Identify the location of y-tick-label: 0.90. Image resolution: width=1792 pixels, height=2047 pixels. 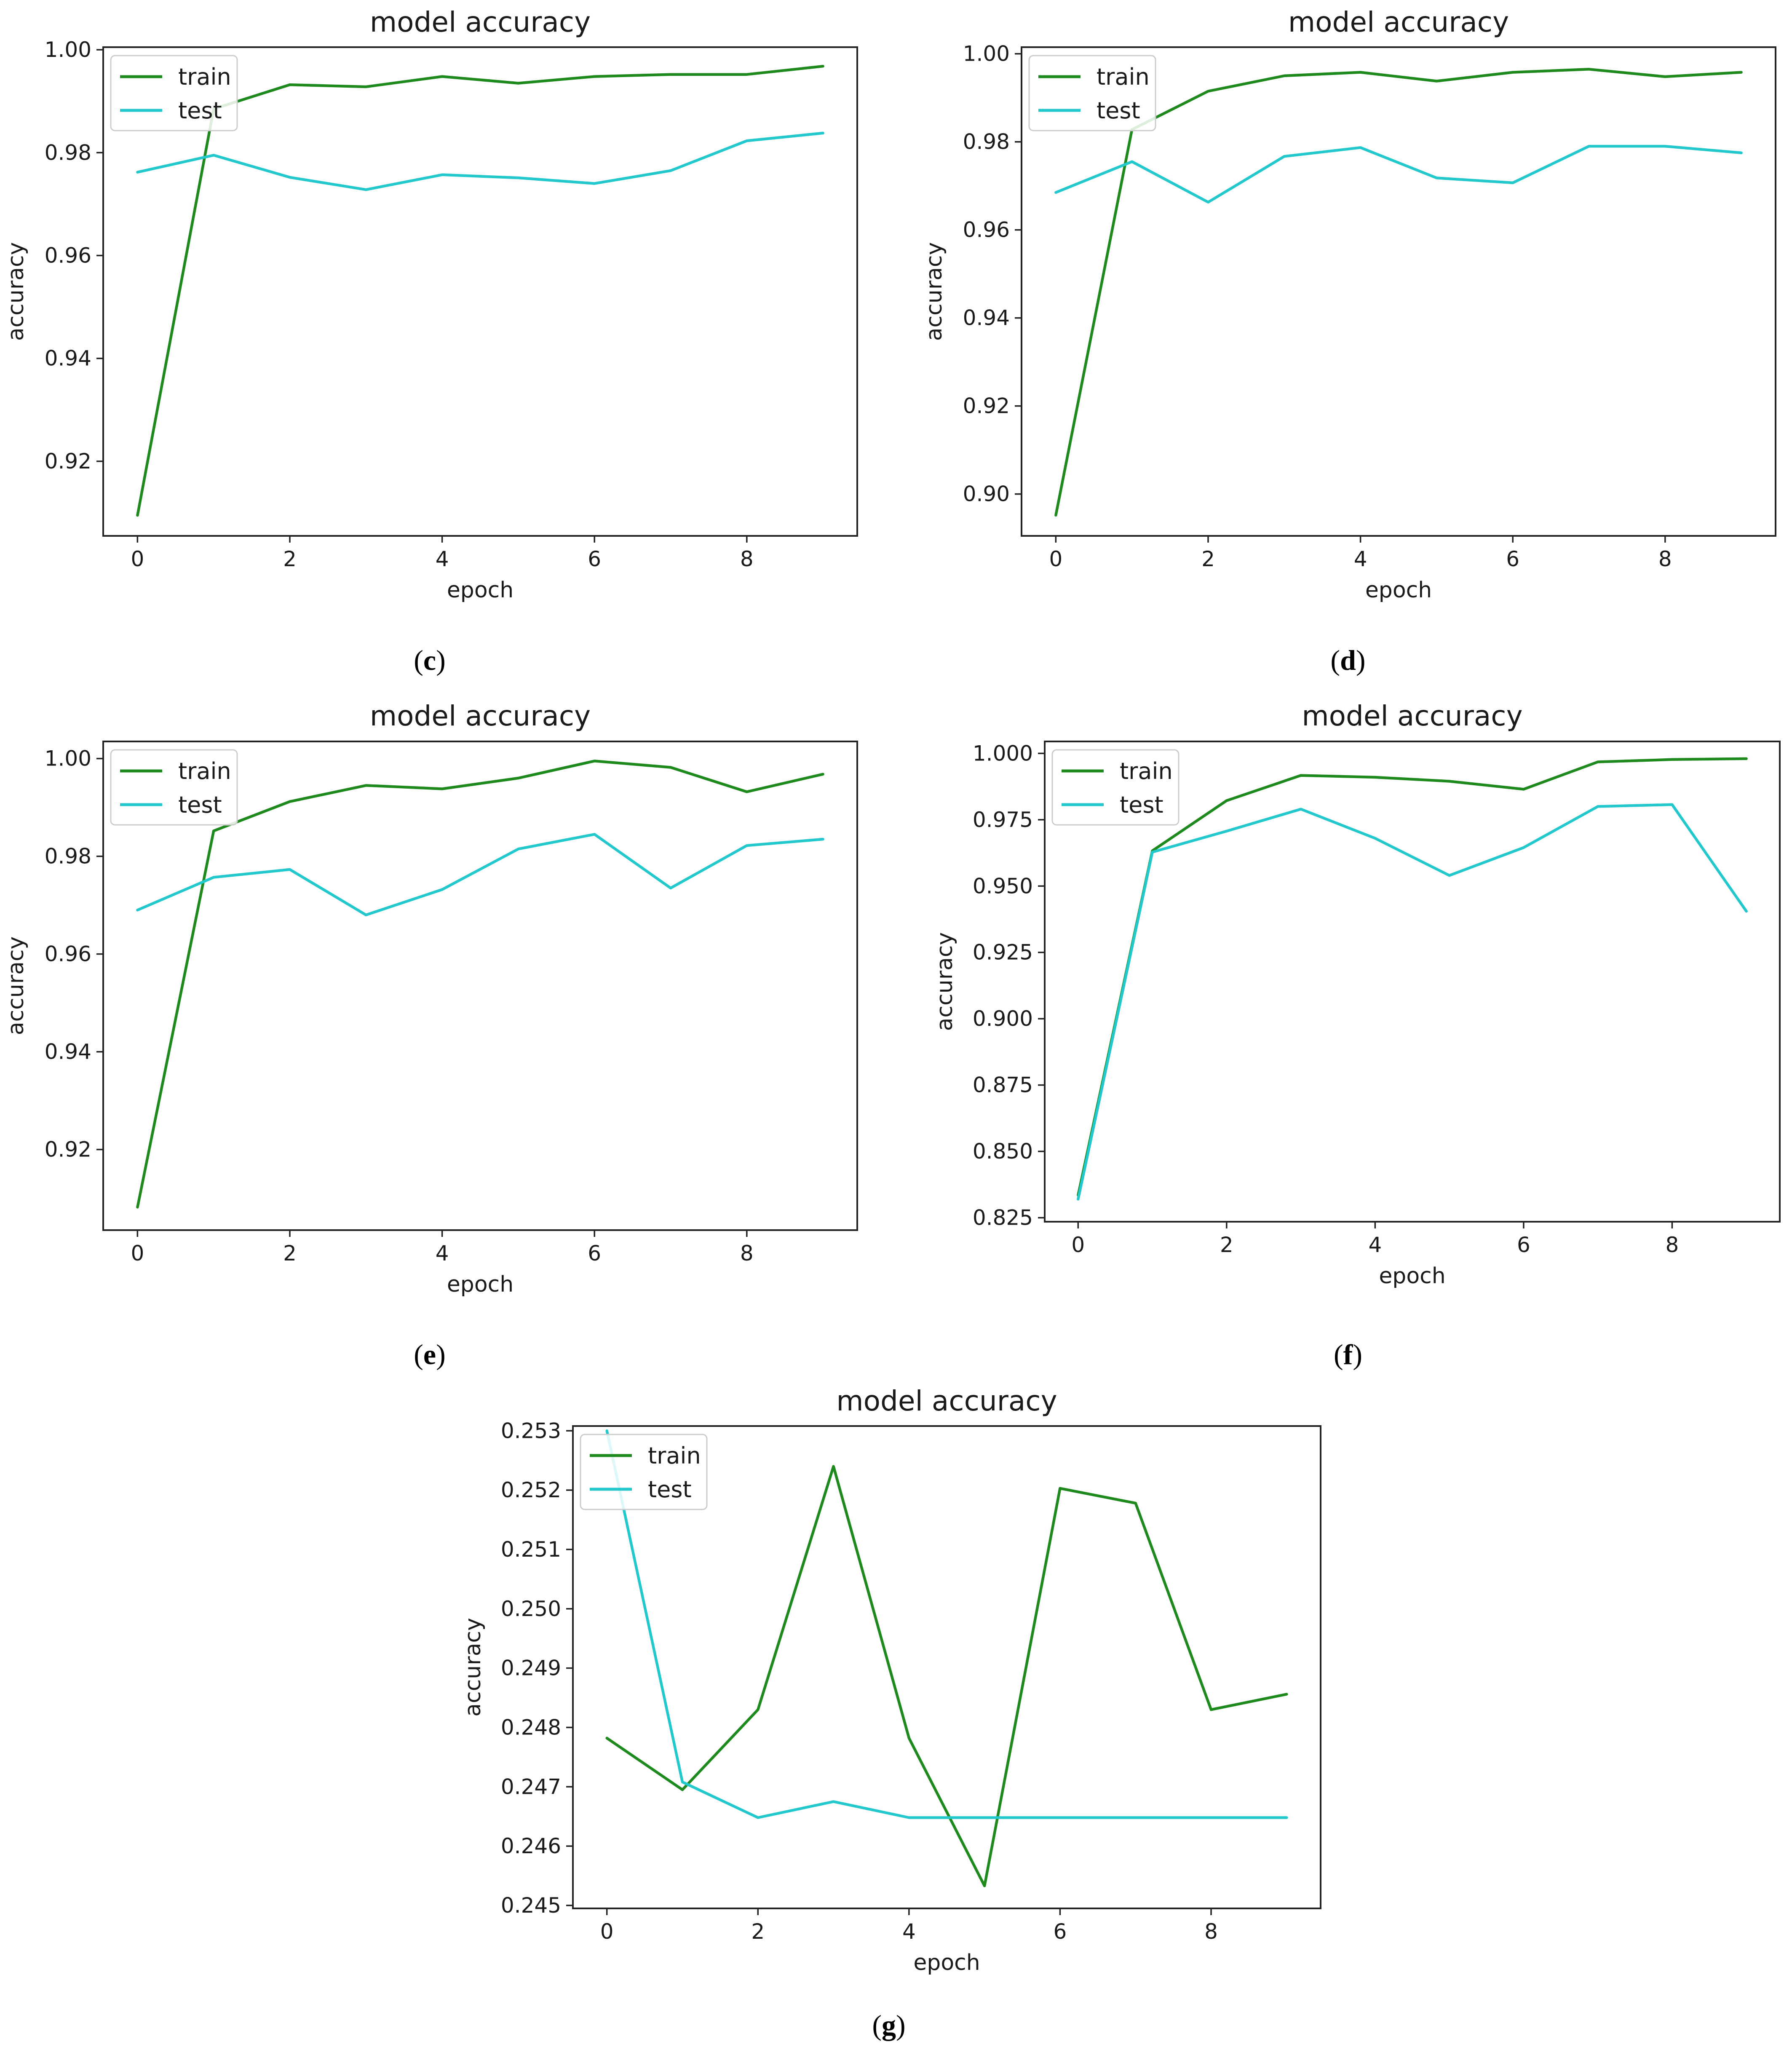
(986, 494).